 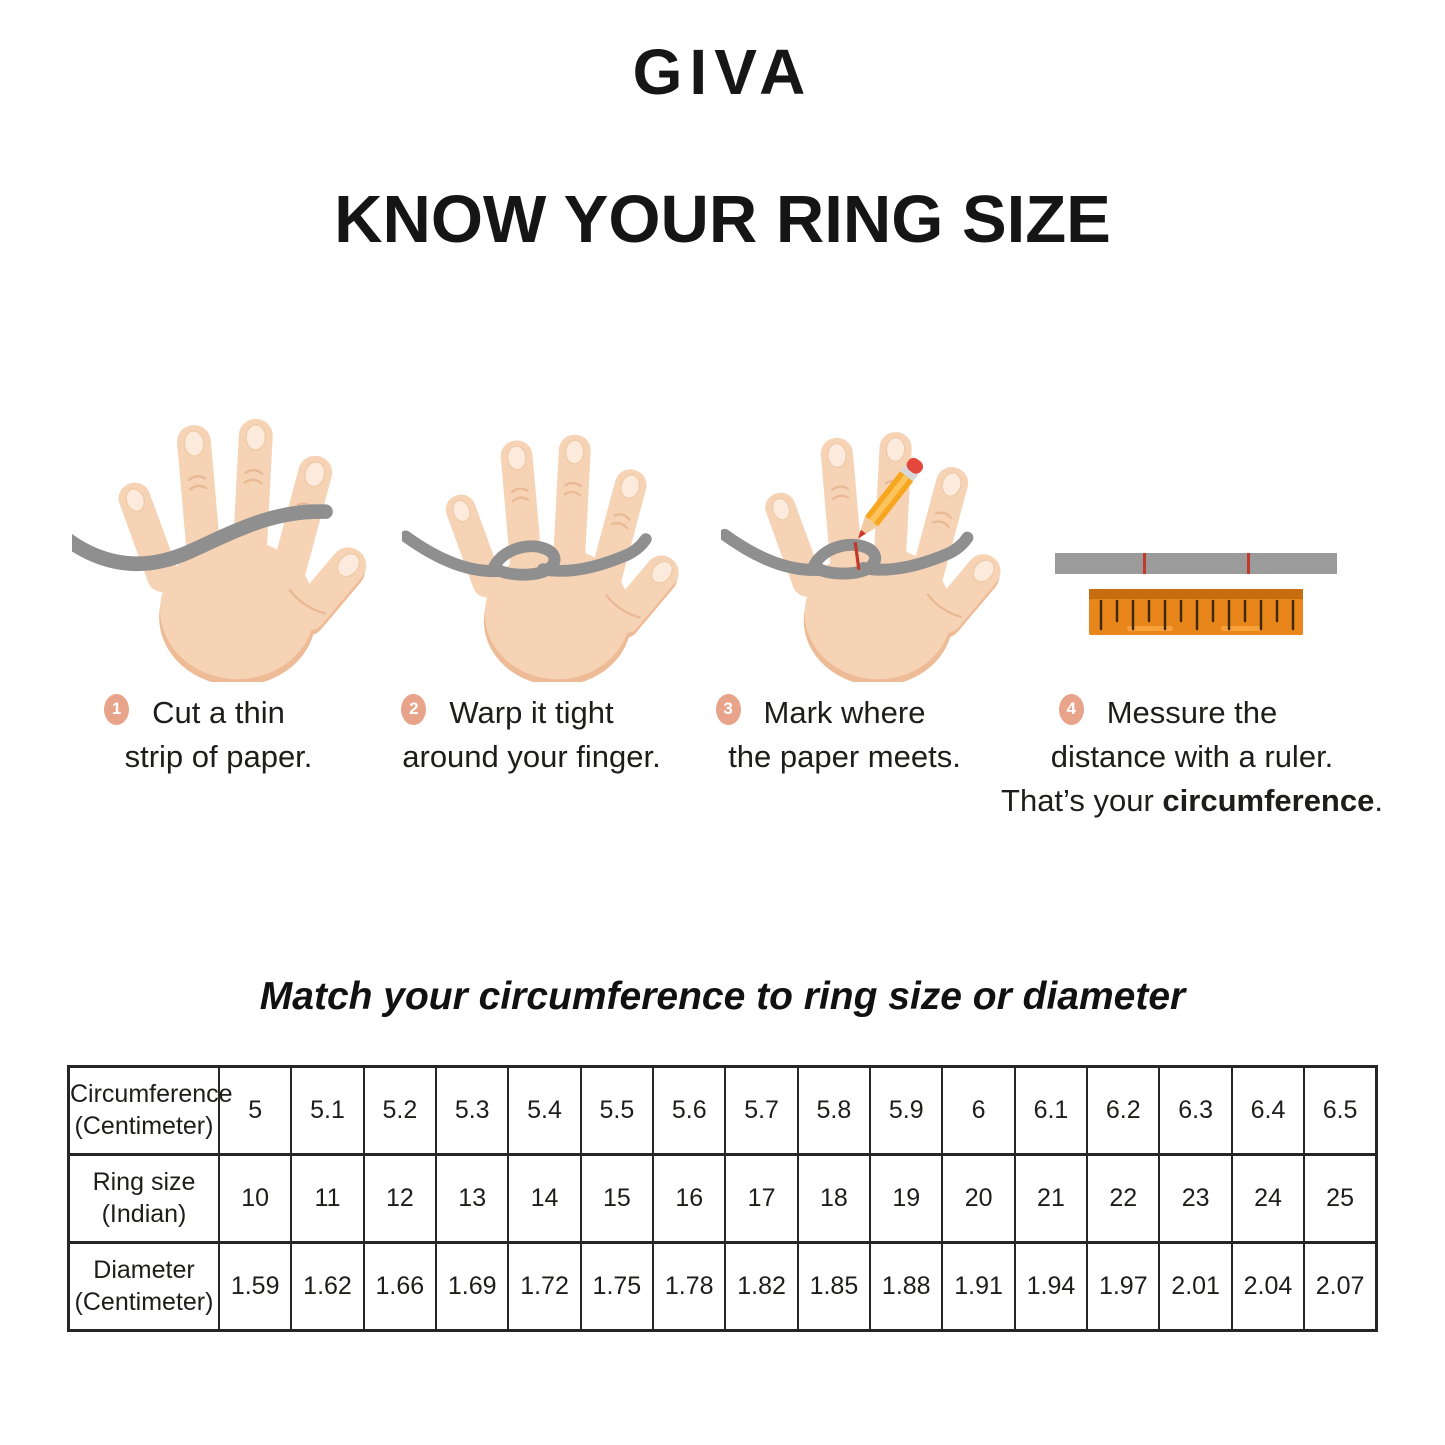 What do you see at coordinates (761, 1198) in the screenshot?
I see `table-cell: 17` at bounding box center [761, 1198].